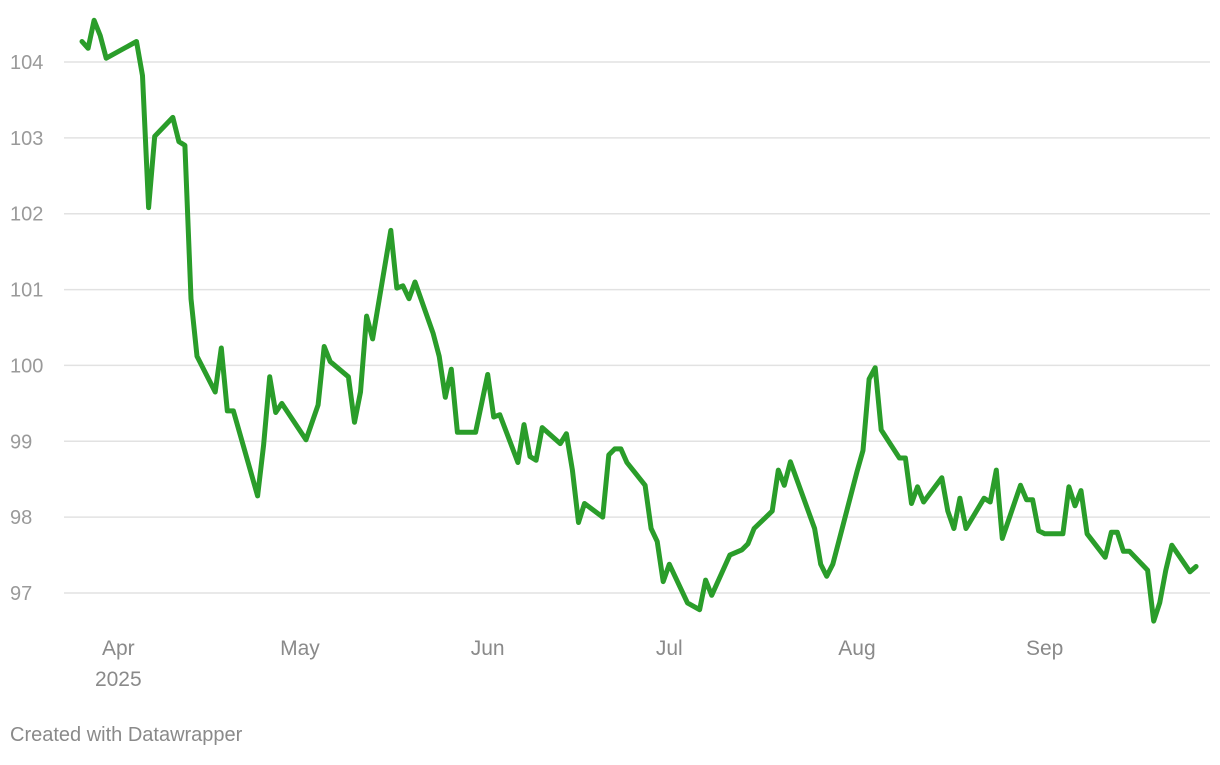 Image resolution: width=1220 pixels, height=765 pixels. I want to click on x-tick-label-apr: Apr, so click(118, 648).